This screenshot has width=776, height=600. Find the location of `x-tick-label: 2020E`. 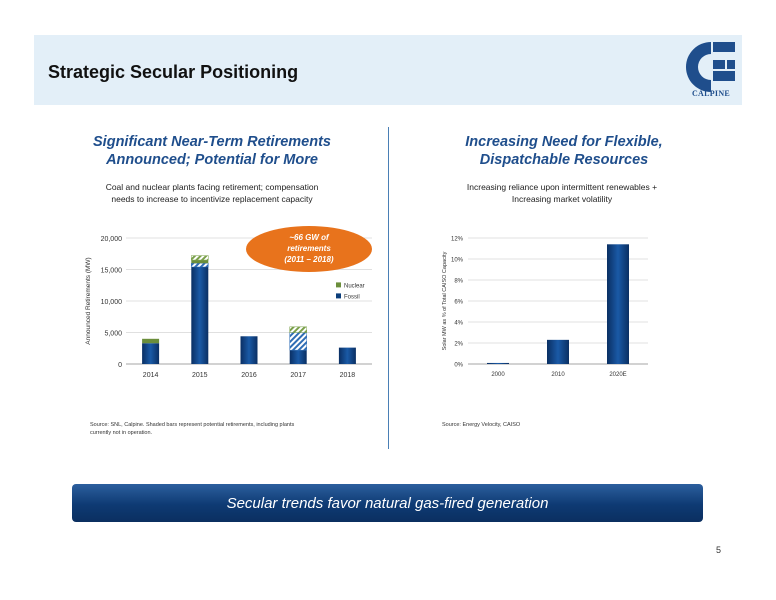

x-tick-label: 2020E is located at coordinates (617, 375).